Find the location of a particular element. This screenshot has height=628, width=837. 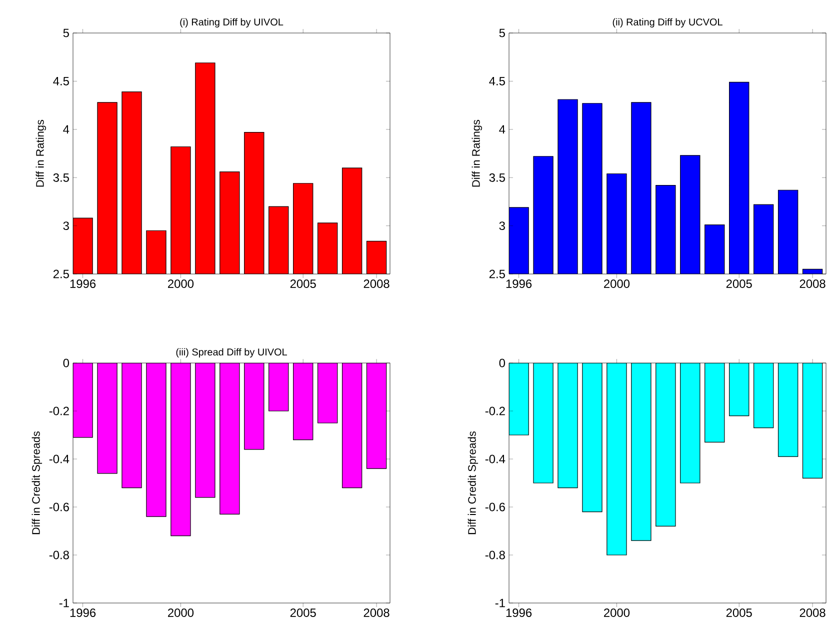

chart-title: (ii) Rating Diff by UCVOL is located at coordinates (667, 23).